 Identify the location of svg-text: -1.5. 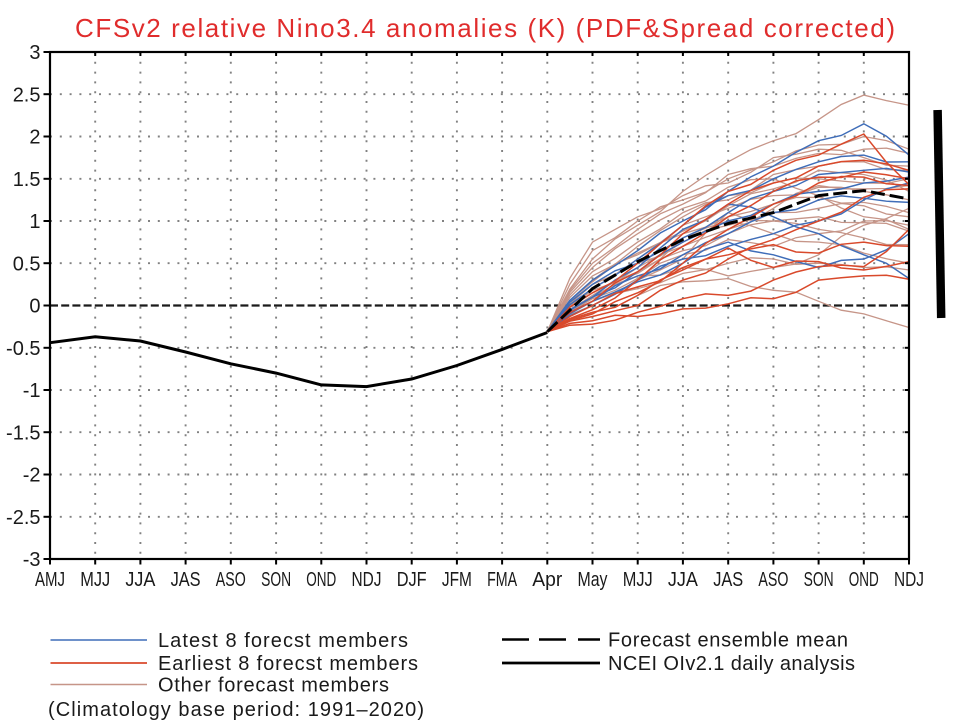
(23, 433).